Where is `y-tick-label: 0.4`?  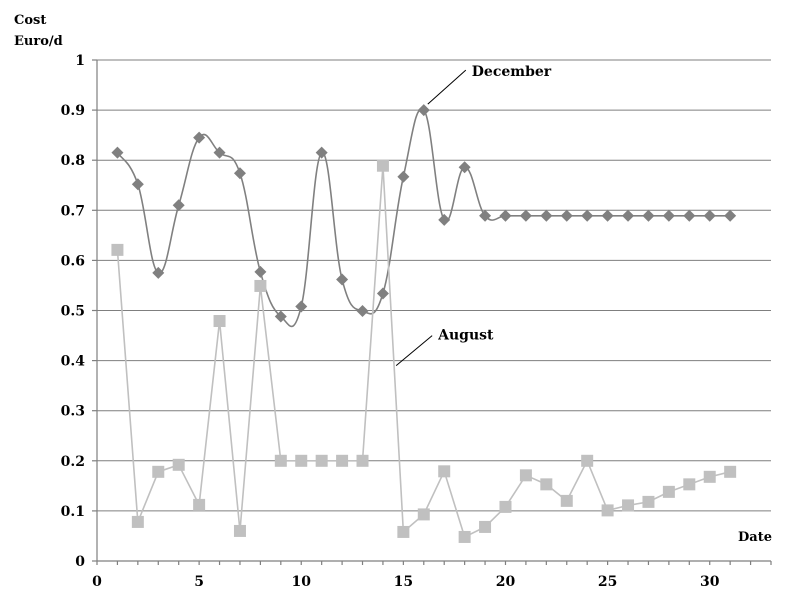
y-tick-label: 0.4 is located at coordinates (73, 362).